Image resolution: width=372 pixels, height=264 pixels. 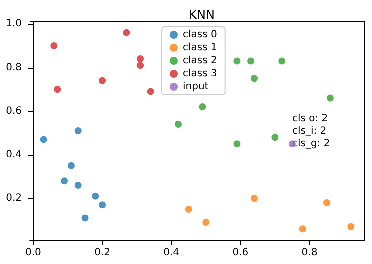 What do you see at coordinates (200, 74) in the screenshot?
I see `legend-label: class 3` at bounding box center [200, 74].